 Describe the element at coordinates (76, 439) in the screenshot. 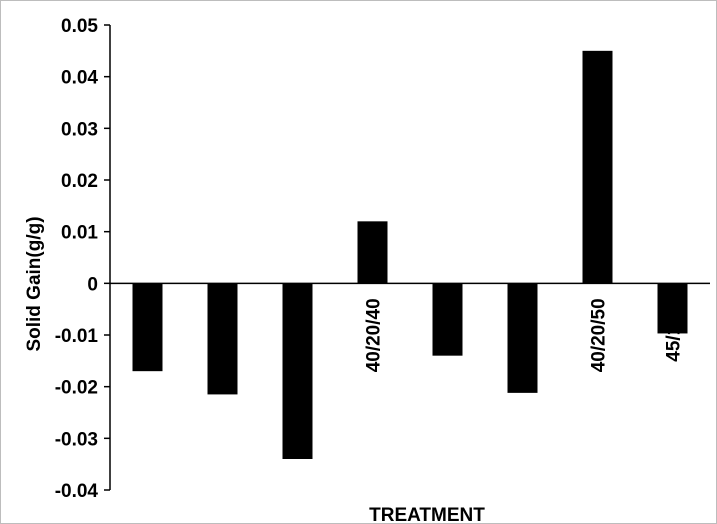

I see `y-tick-label: -0.03` at that location.